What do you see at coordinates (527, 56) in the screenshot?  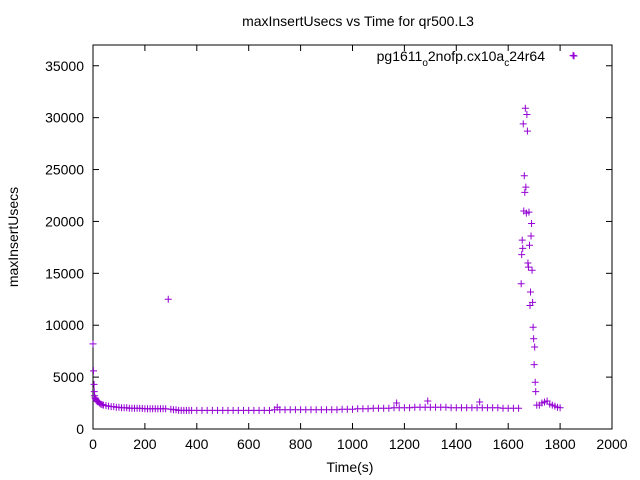 I see `legend-part-3: 24r64` at bounding box center [527, 56].